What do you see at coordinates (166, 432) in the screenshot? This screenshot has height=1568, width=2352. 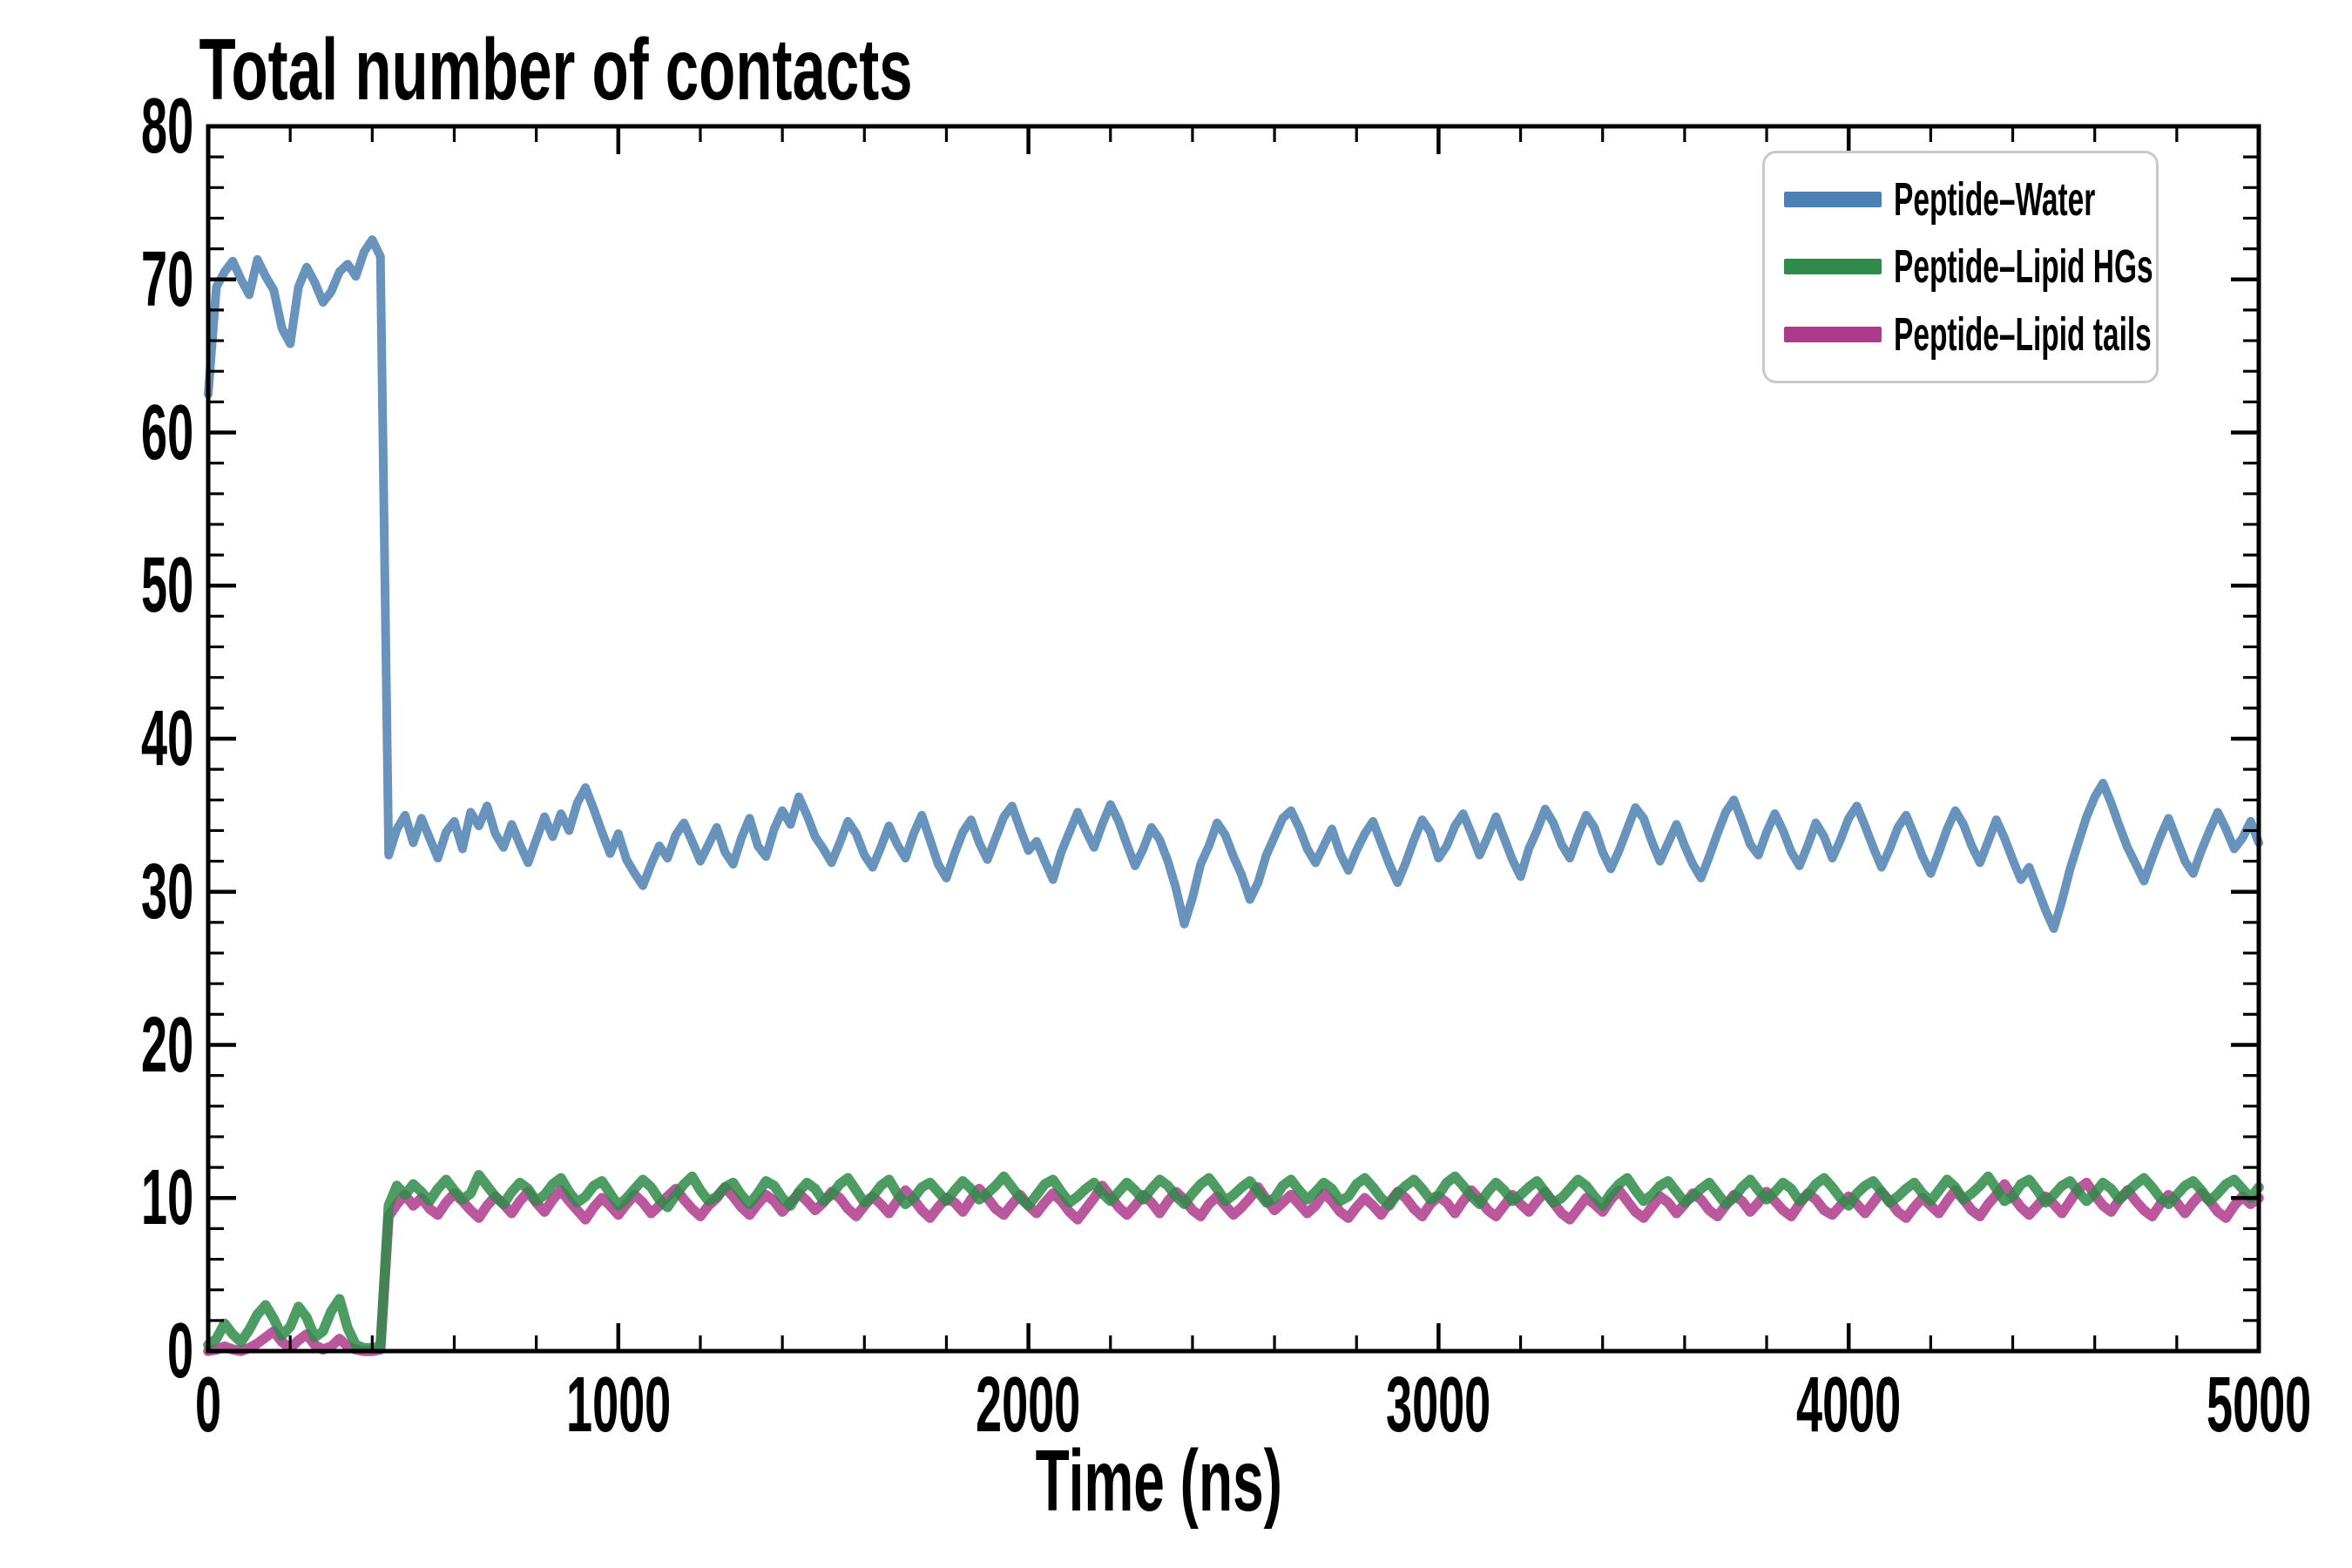 I see `y-tick-label-text: 60` at bounding box center [166, 432].